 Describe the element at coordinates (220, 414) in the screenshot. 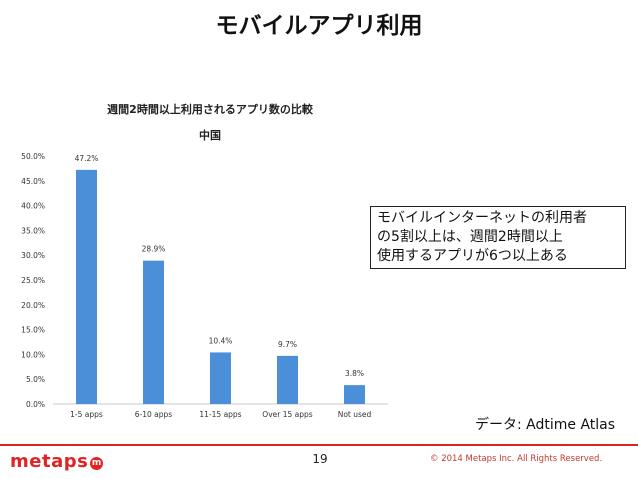

I see `x-tick-label: 11-15 apps` at that location.